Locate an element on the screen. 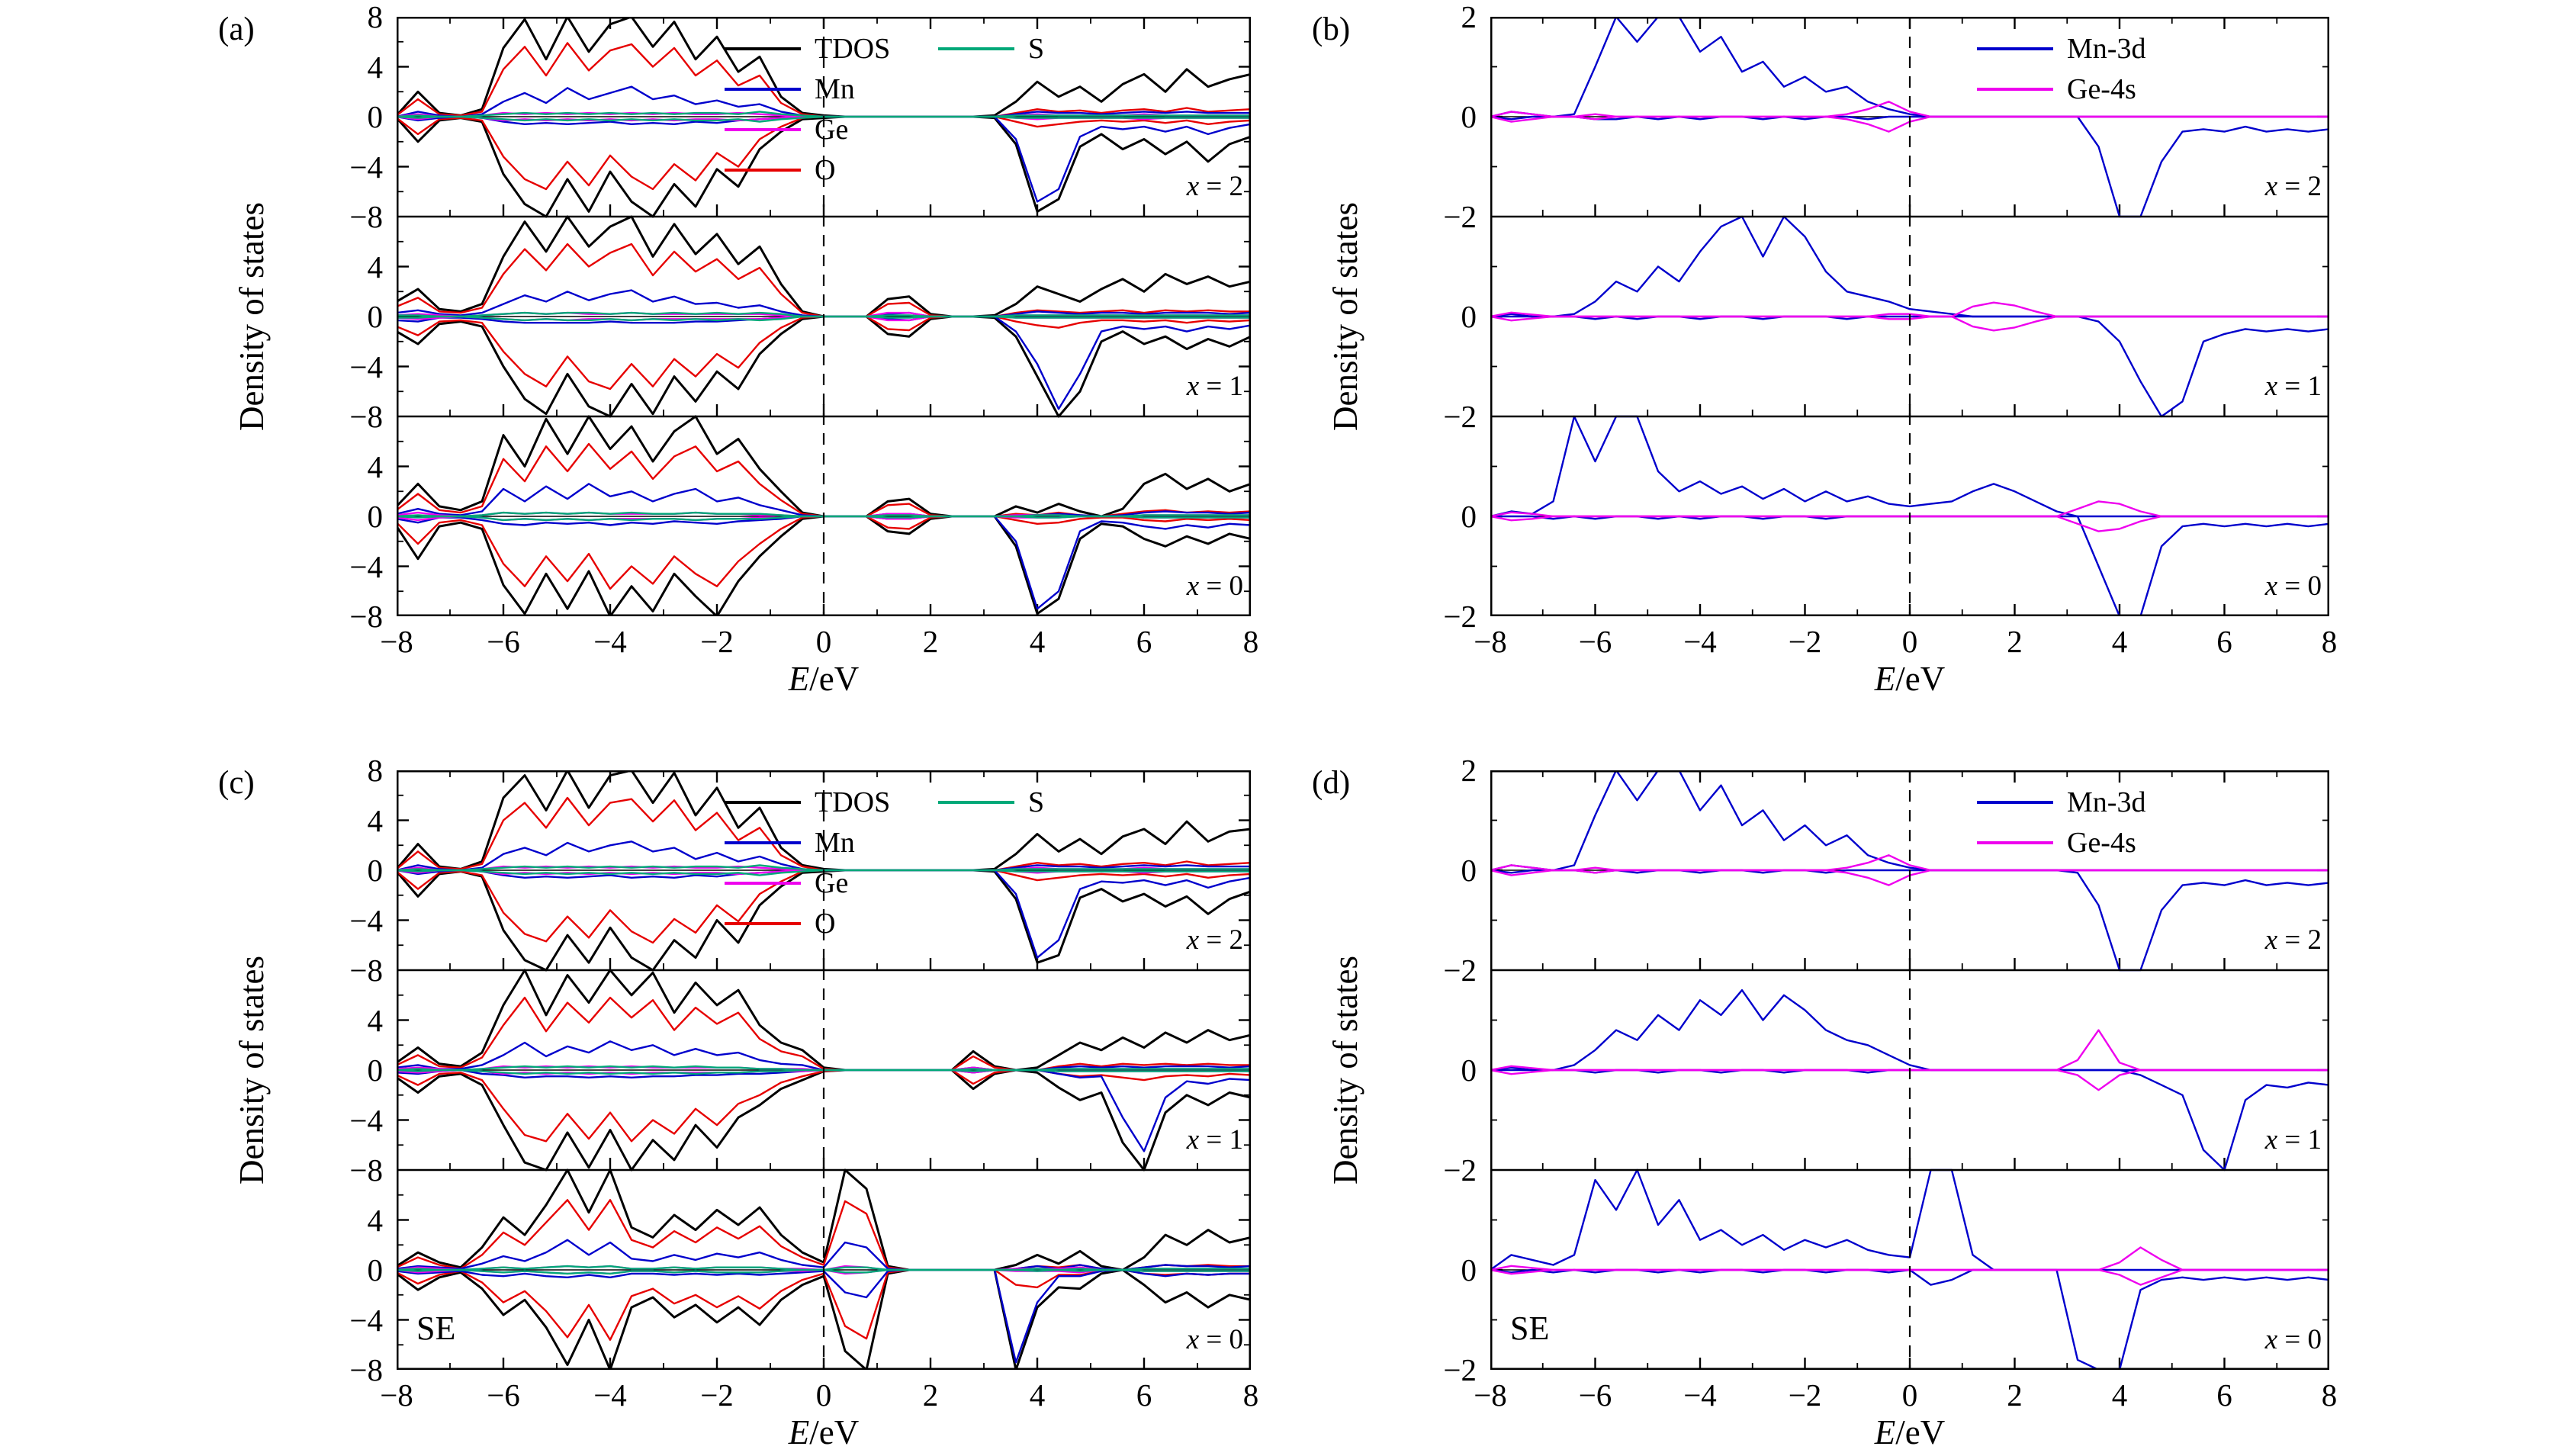 This screenshot has width=2552, height=1456. dos-chart is located at coordinates (823, 316).